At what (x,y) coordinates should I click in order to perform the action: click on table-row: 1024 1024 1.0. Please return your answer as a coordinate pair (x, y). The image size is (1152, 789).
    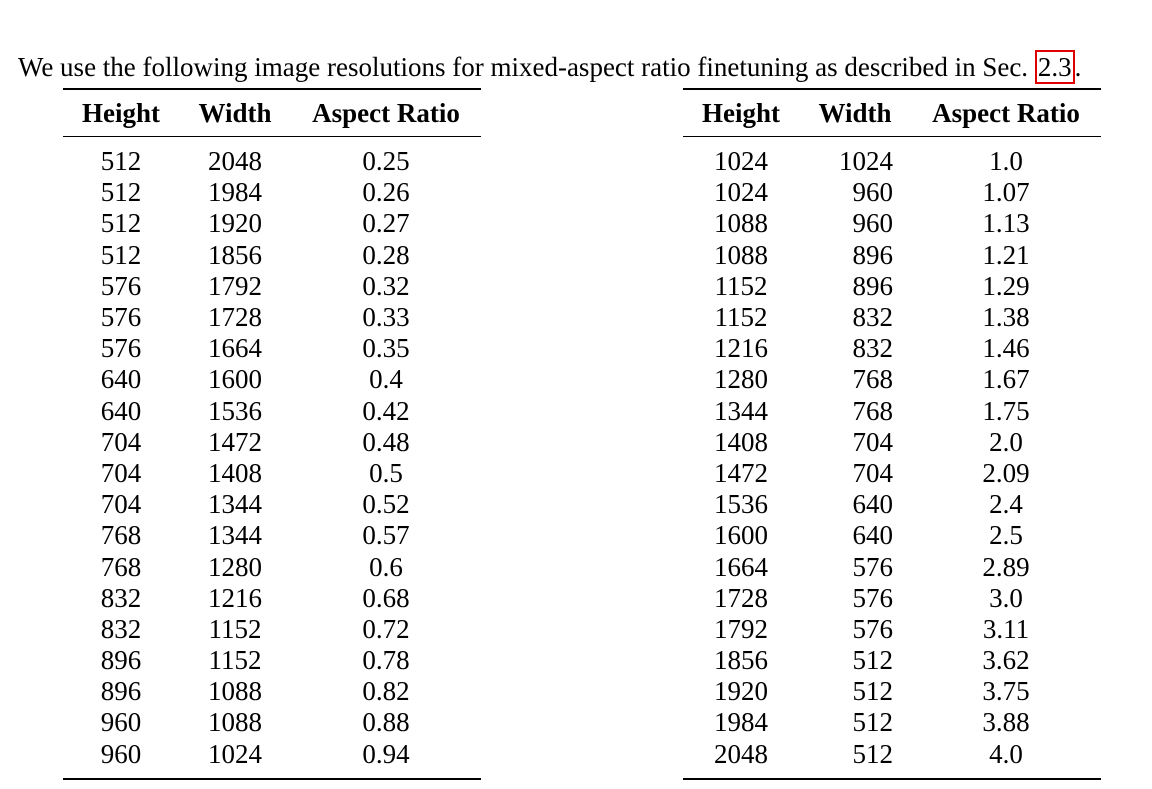
    Looking at the image, I should click on (892, 157).